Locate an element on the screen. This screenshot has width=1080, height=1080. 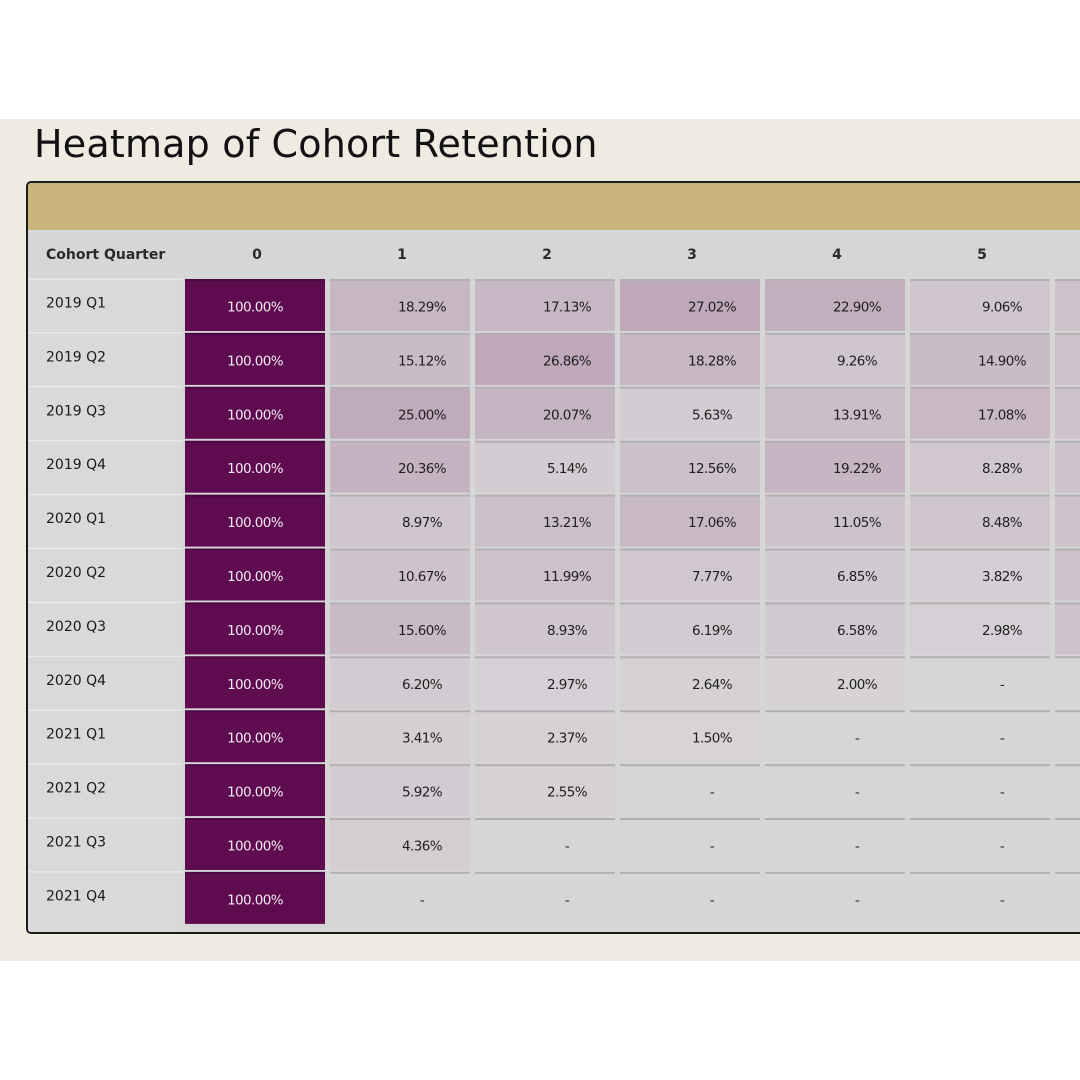
cell-value: 27.02% is located at coordinates (712, 308).